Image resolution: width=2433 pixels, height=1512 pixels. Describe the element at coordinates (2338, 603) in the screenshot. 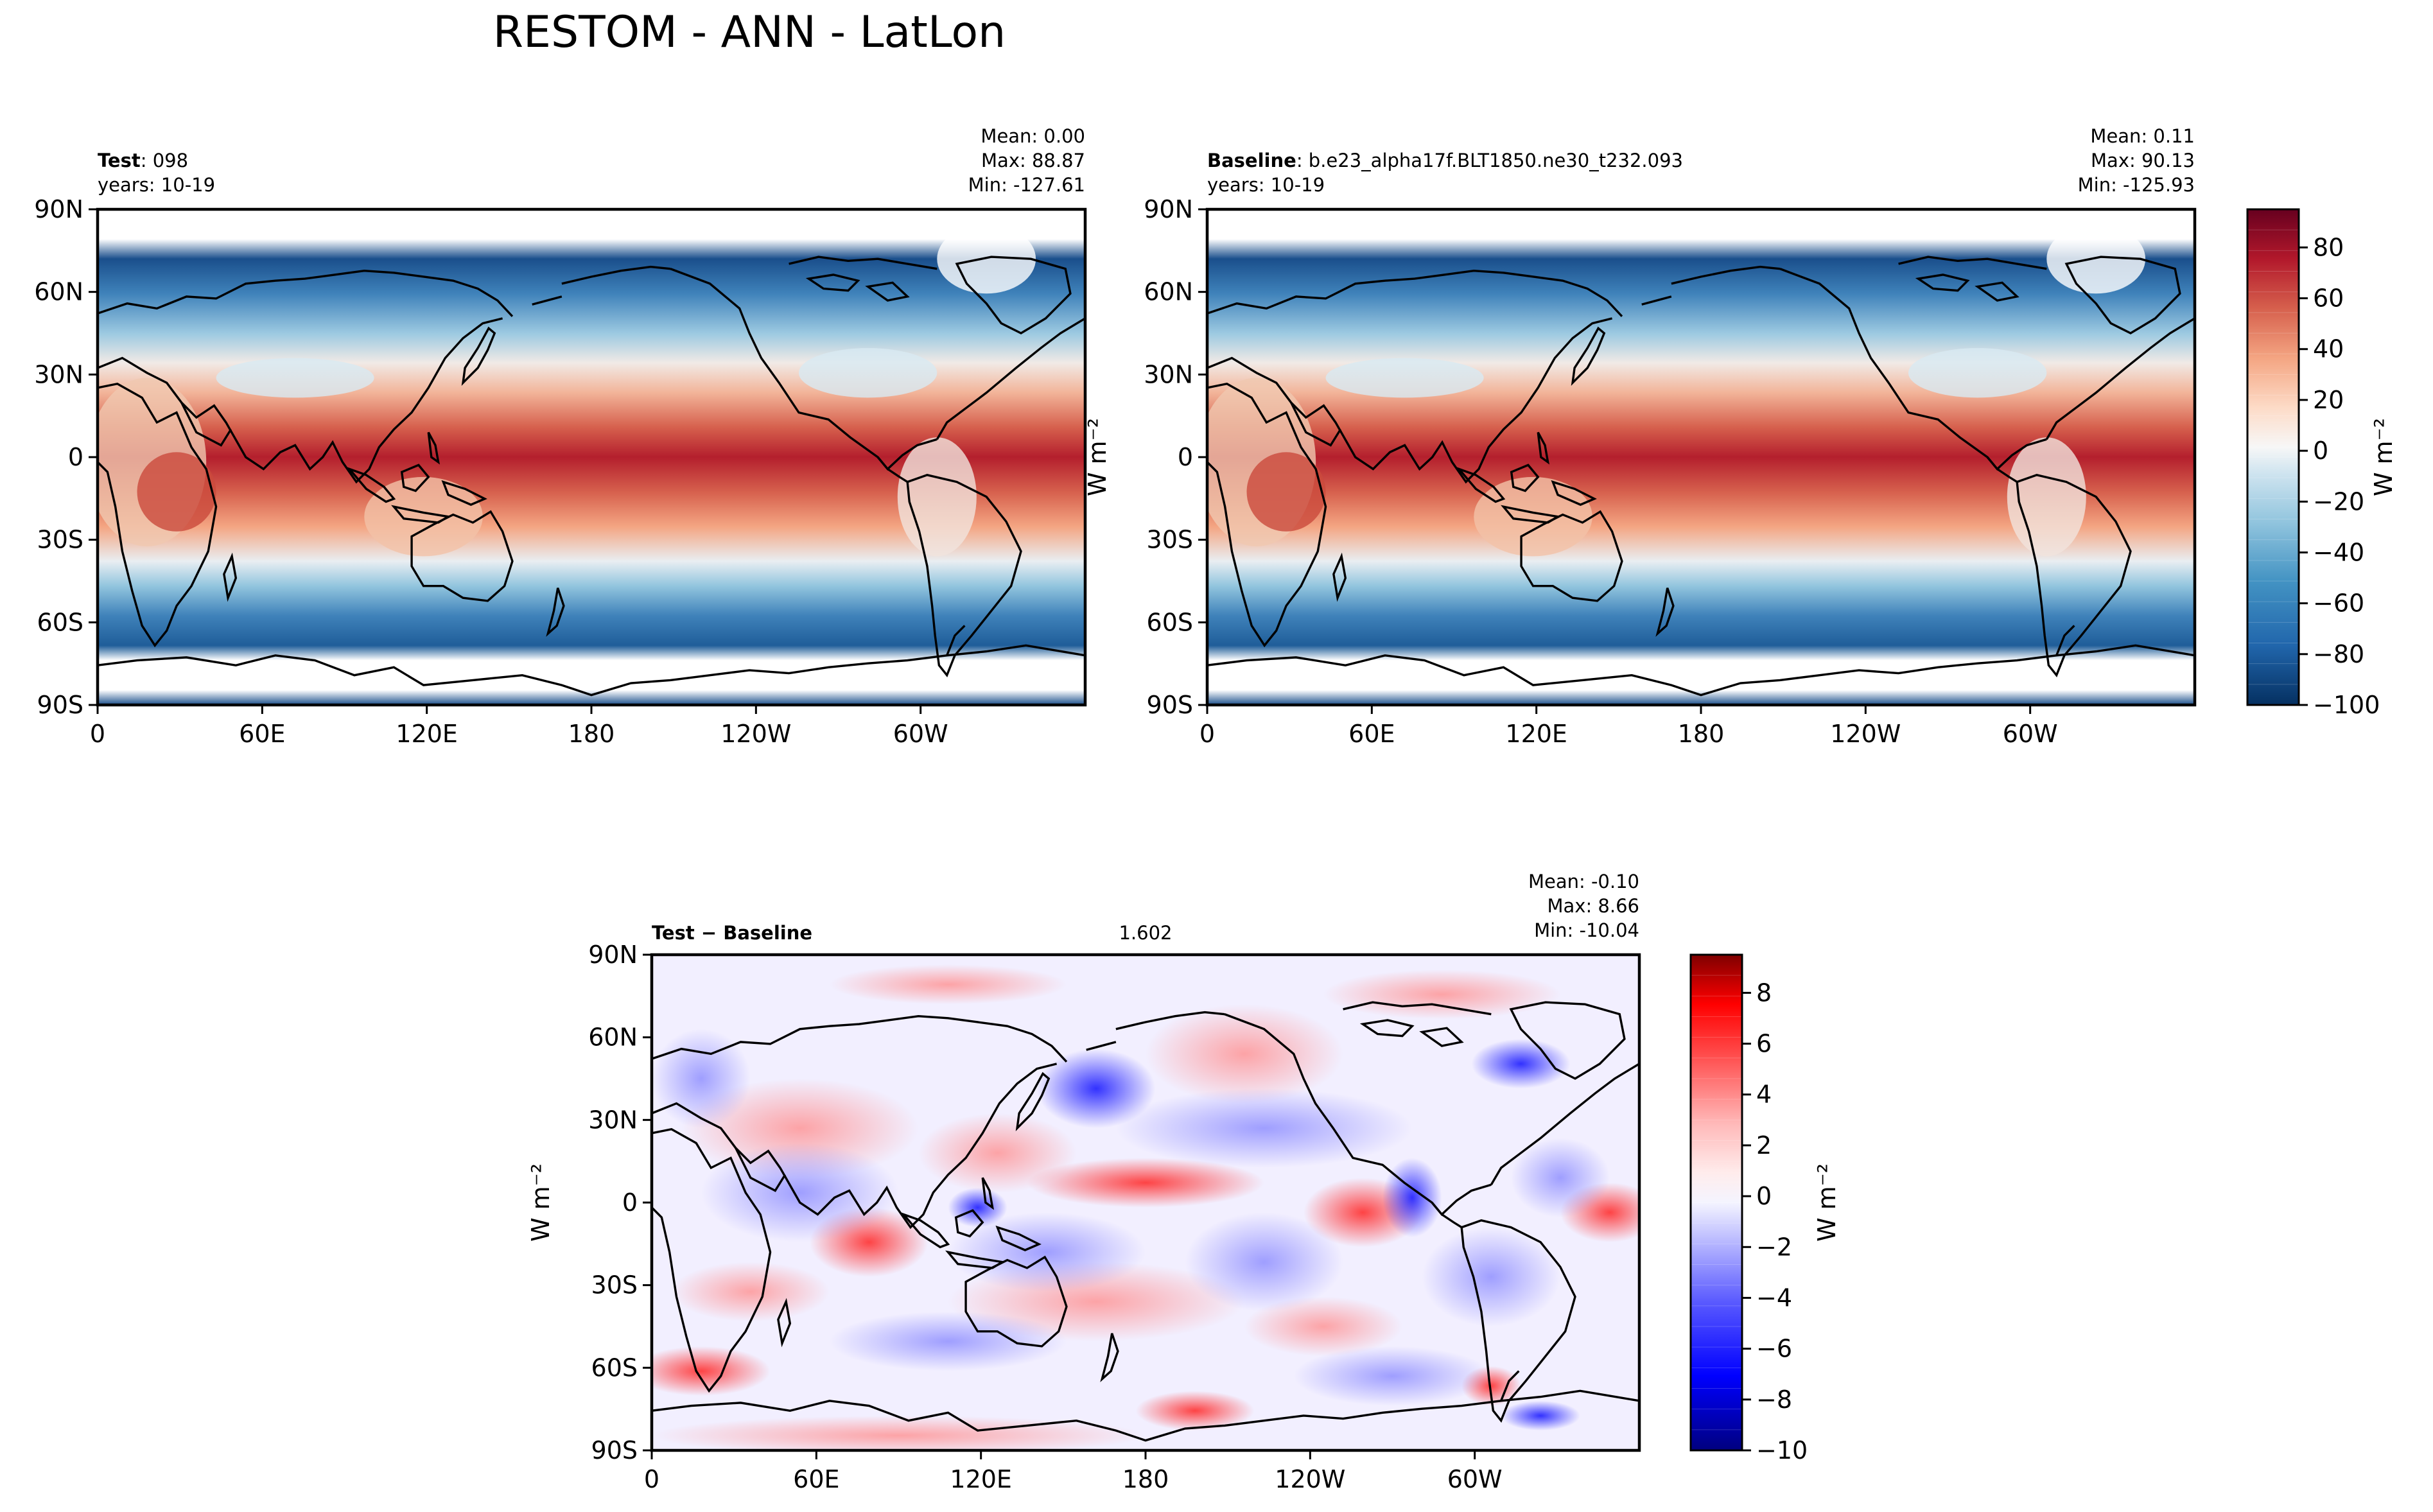

I see `colorbar-tick-label: −60` at that location.